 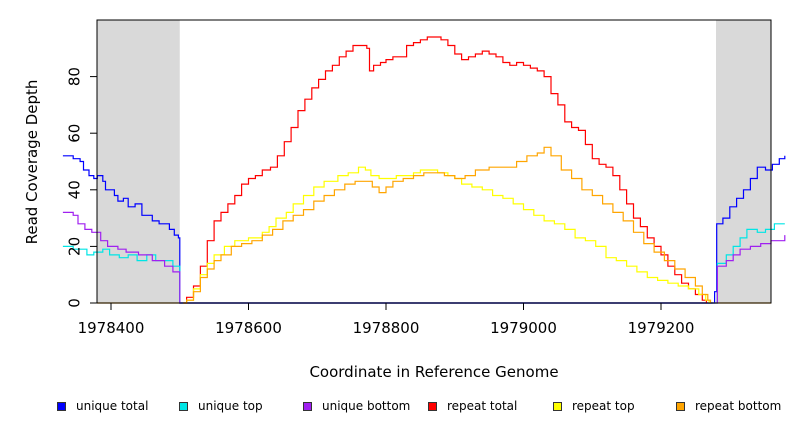 I want to click on y-axis: 0 20 40 60 80, so click(x=81, y=187).